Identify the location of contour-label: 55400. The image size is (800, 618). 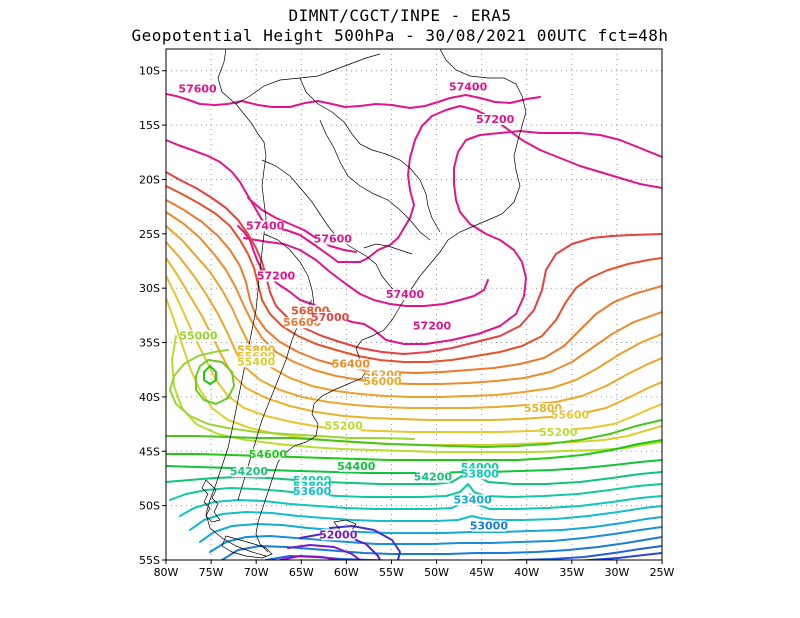
(256, 361).